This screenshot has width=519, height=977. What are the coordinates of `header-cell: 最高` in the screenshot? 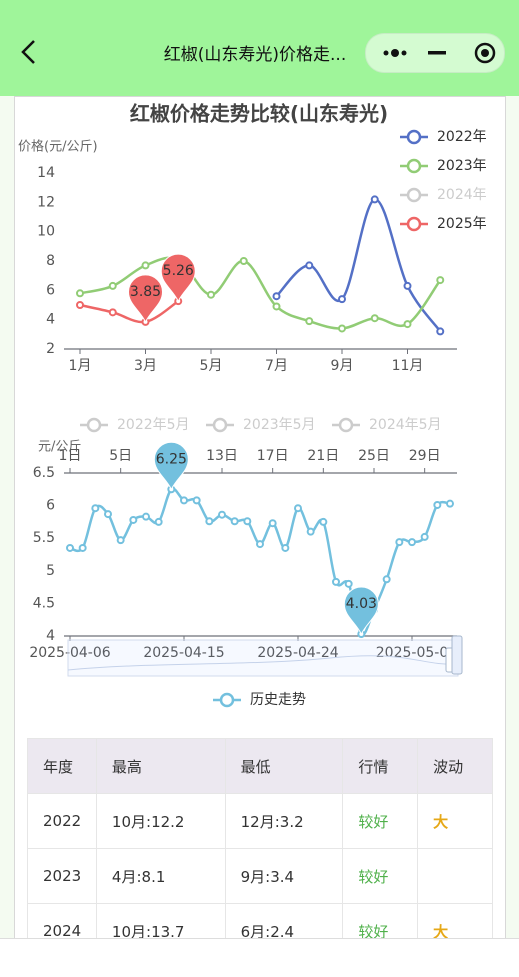 It's located at (160, 766).